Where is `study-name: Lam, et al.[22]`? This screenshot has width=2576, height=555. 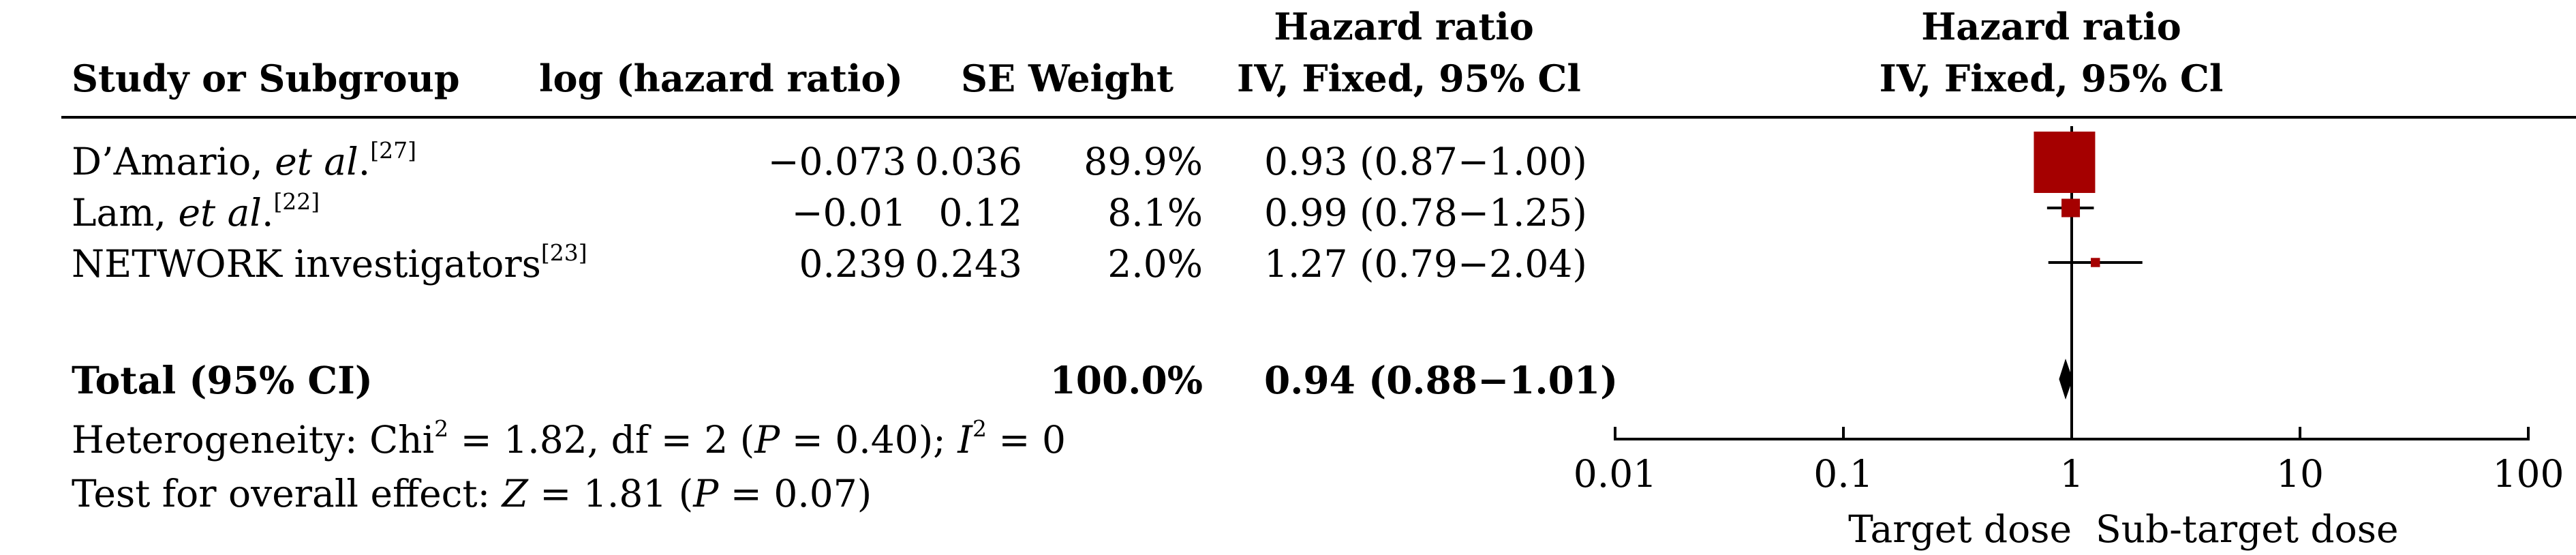
study-name: Lam, et al.[22] is located at coordinates (196, 211).